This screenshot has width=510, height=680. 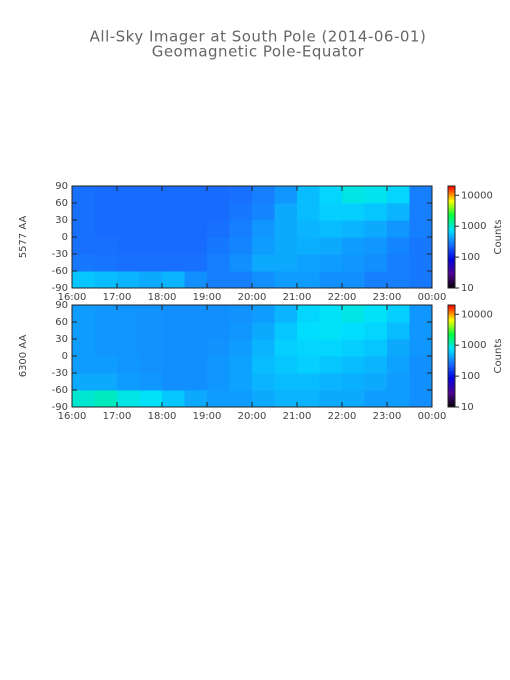 What do you see at coordinates (61, 305) in the screenshot?
I see `y-tick-label: 90` at bounding box center [61, 305].